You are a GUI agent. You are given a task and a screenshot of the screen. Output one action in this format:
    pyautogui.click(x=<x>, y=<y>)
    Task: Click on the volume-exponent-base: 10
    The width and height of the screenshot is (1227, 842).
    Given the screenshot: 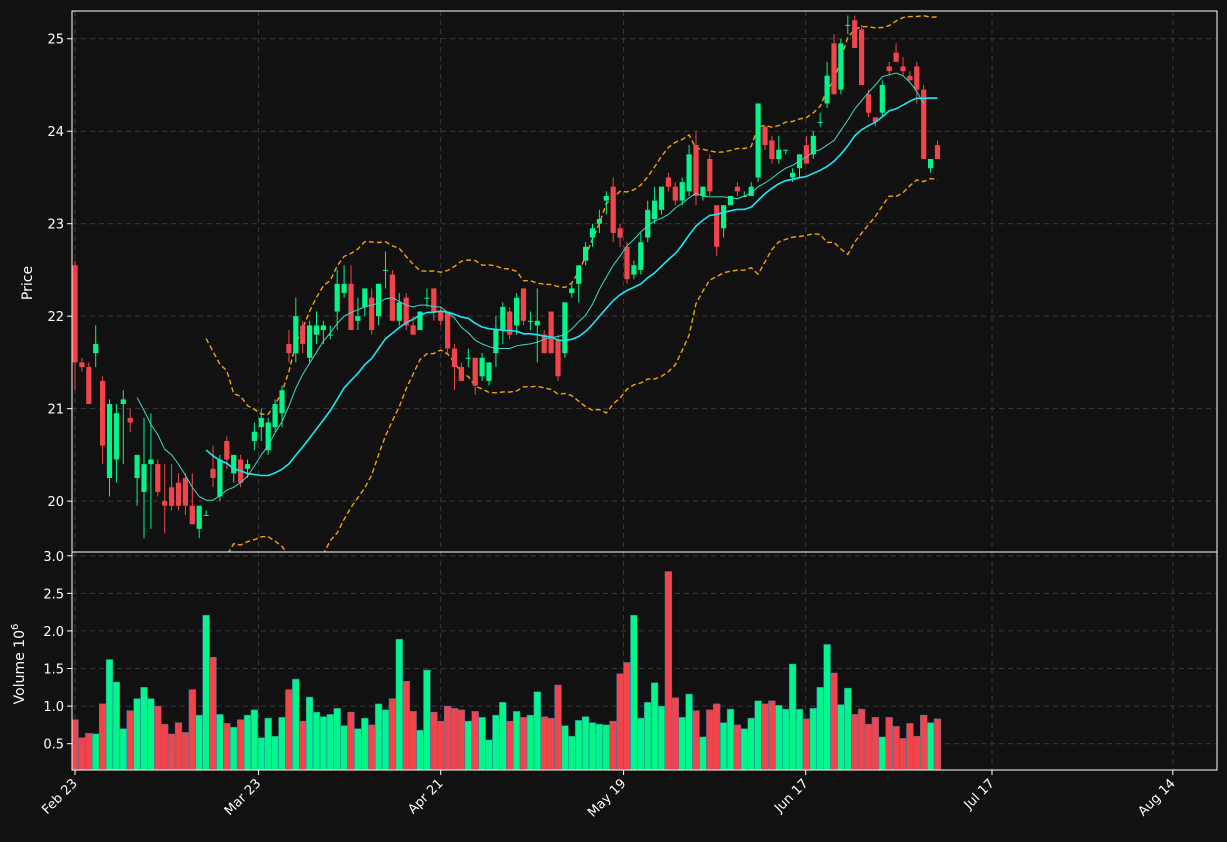 What is the action you would take?
    pyautogui.click(x=20, y=639)
    